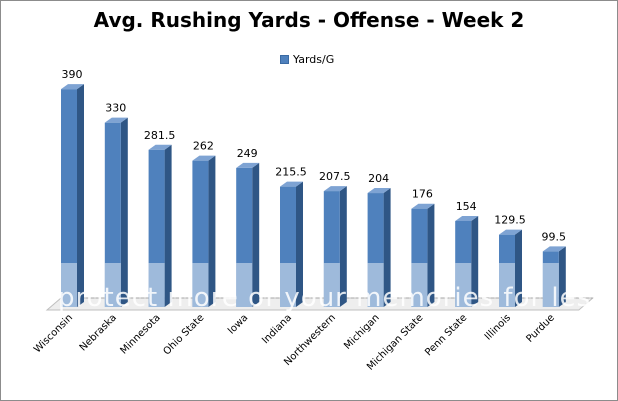  Describe the element at coordinates (238, 324) in the screenshot. I see `category-label-iowa: Iowa` at that location.